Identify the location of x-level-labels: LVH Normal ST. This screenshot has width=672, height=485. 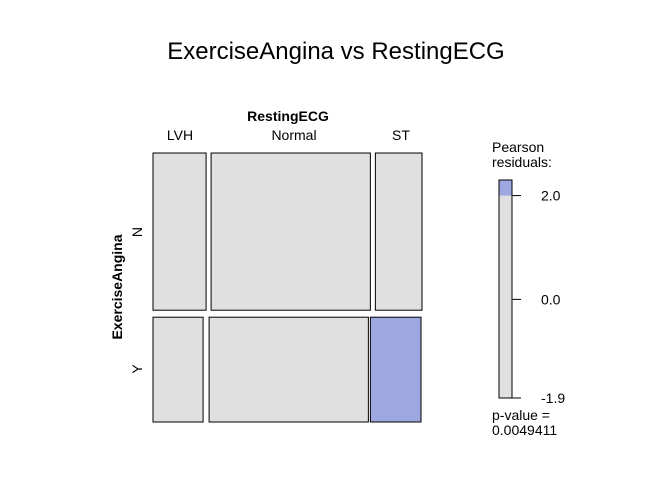
(288, 135).